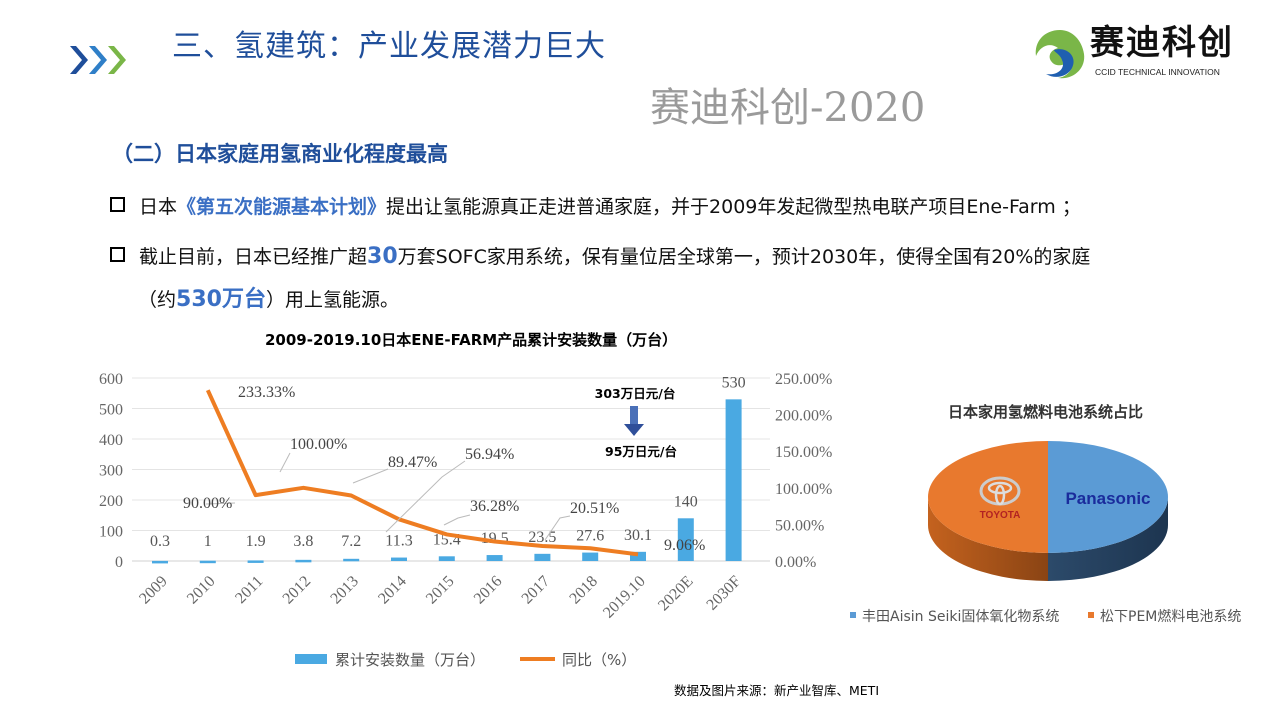 This screenshot has height=720, width=1280. Describe the element at coordinates (1108, 539) in the screenshot. I see `pie-side-blue` at that location.